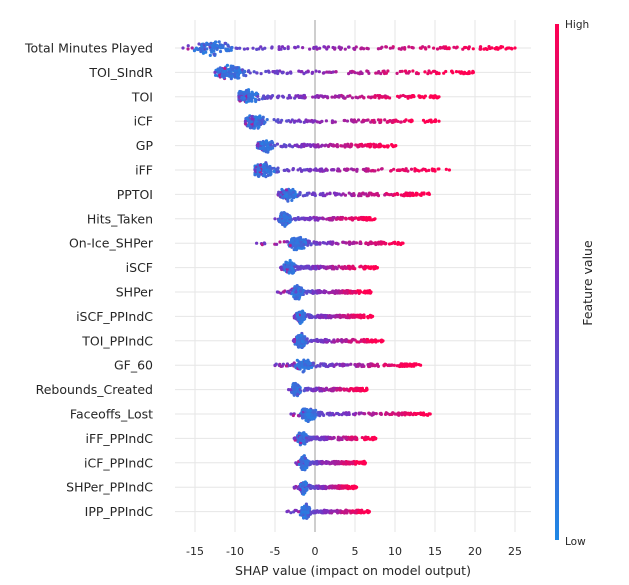  I want to click on colorbar, so click(557, 282).